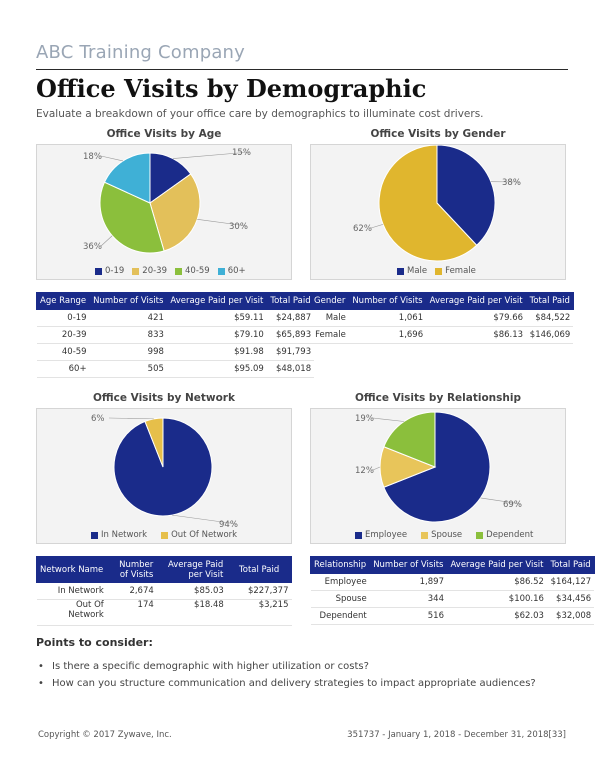  Describe the element at coordinates (216, 369) in the screenshot. I see `table-cell: $95.09` at that location.